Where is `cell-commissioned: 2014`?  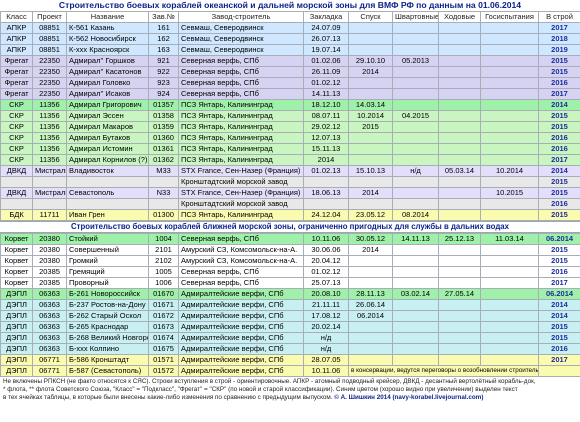
cell-commissioned: 2014 is located at coordinates (559, 105).